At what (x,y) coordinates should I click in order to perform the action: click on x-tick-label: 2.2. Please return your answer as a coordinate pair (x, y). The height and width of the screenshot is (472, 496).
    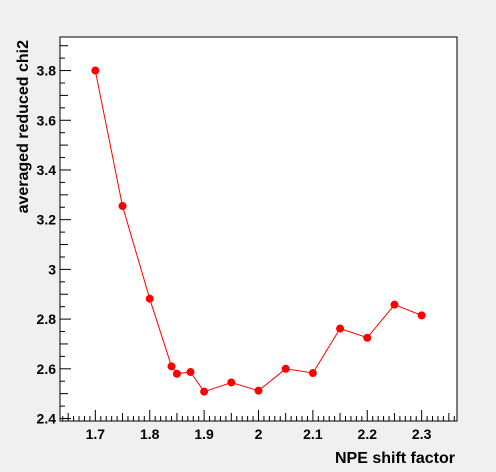
    Looking at the image, I should click on (368, 434).